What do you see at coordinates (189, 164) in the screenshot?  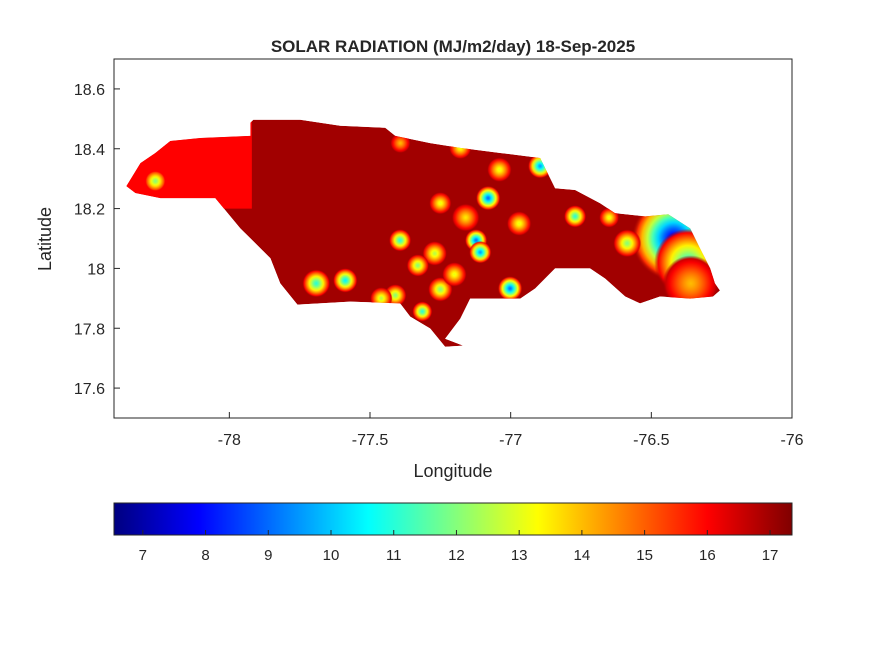 I see `west-region-fill` at bounding box center [189, 164].